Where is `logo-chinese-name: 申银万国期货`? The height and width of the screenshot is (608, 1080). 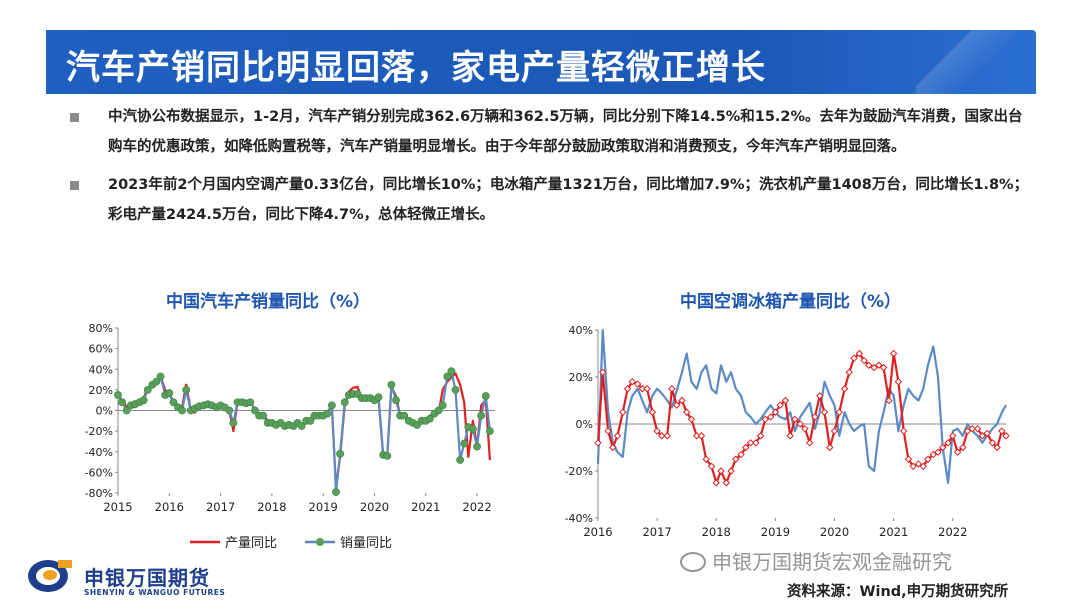
logo-chinese-name: 申银万国期货 is located at coordinates (147, 578).